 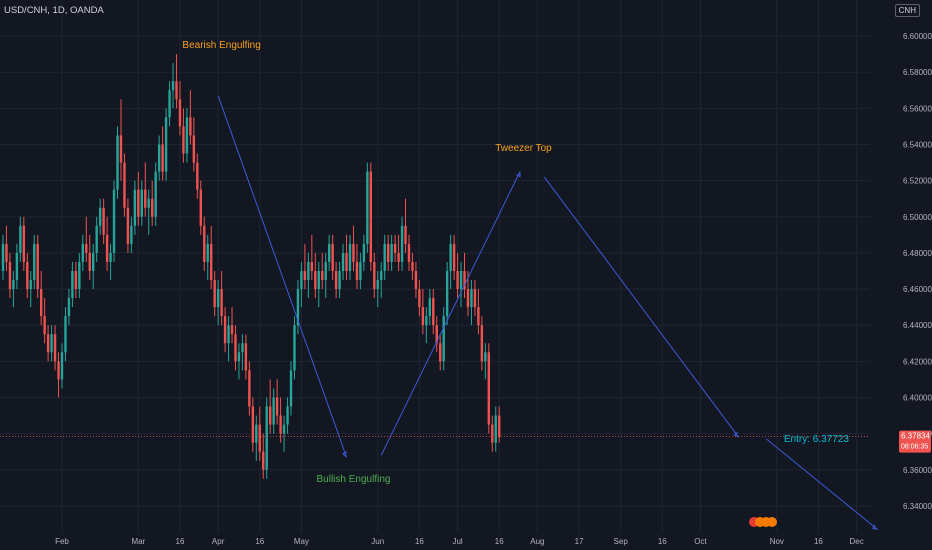 What do you see at coordinates (816, 439) in the screenshot?
I see `annotation-label: Entry: 6.37723` at bounding box center [816, 439].